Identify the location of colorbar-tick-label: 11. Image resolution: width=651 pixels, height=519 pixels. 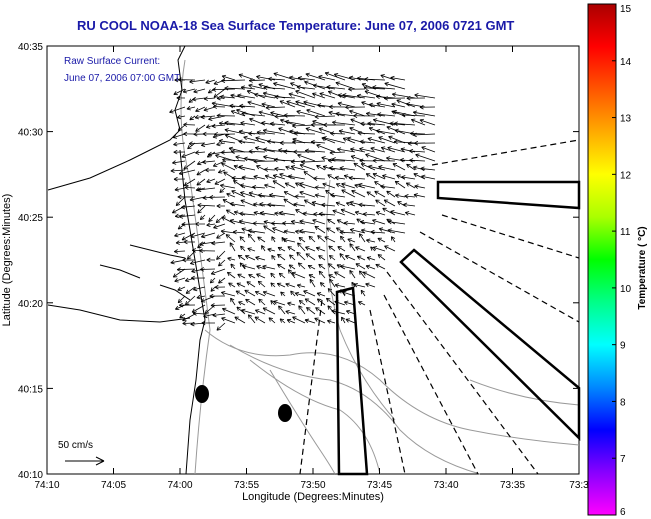
(625, 232).